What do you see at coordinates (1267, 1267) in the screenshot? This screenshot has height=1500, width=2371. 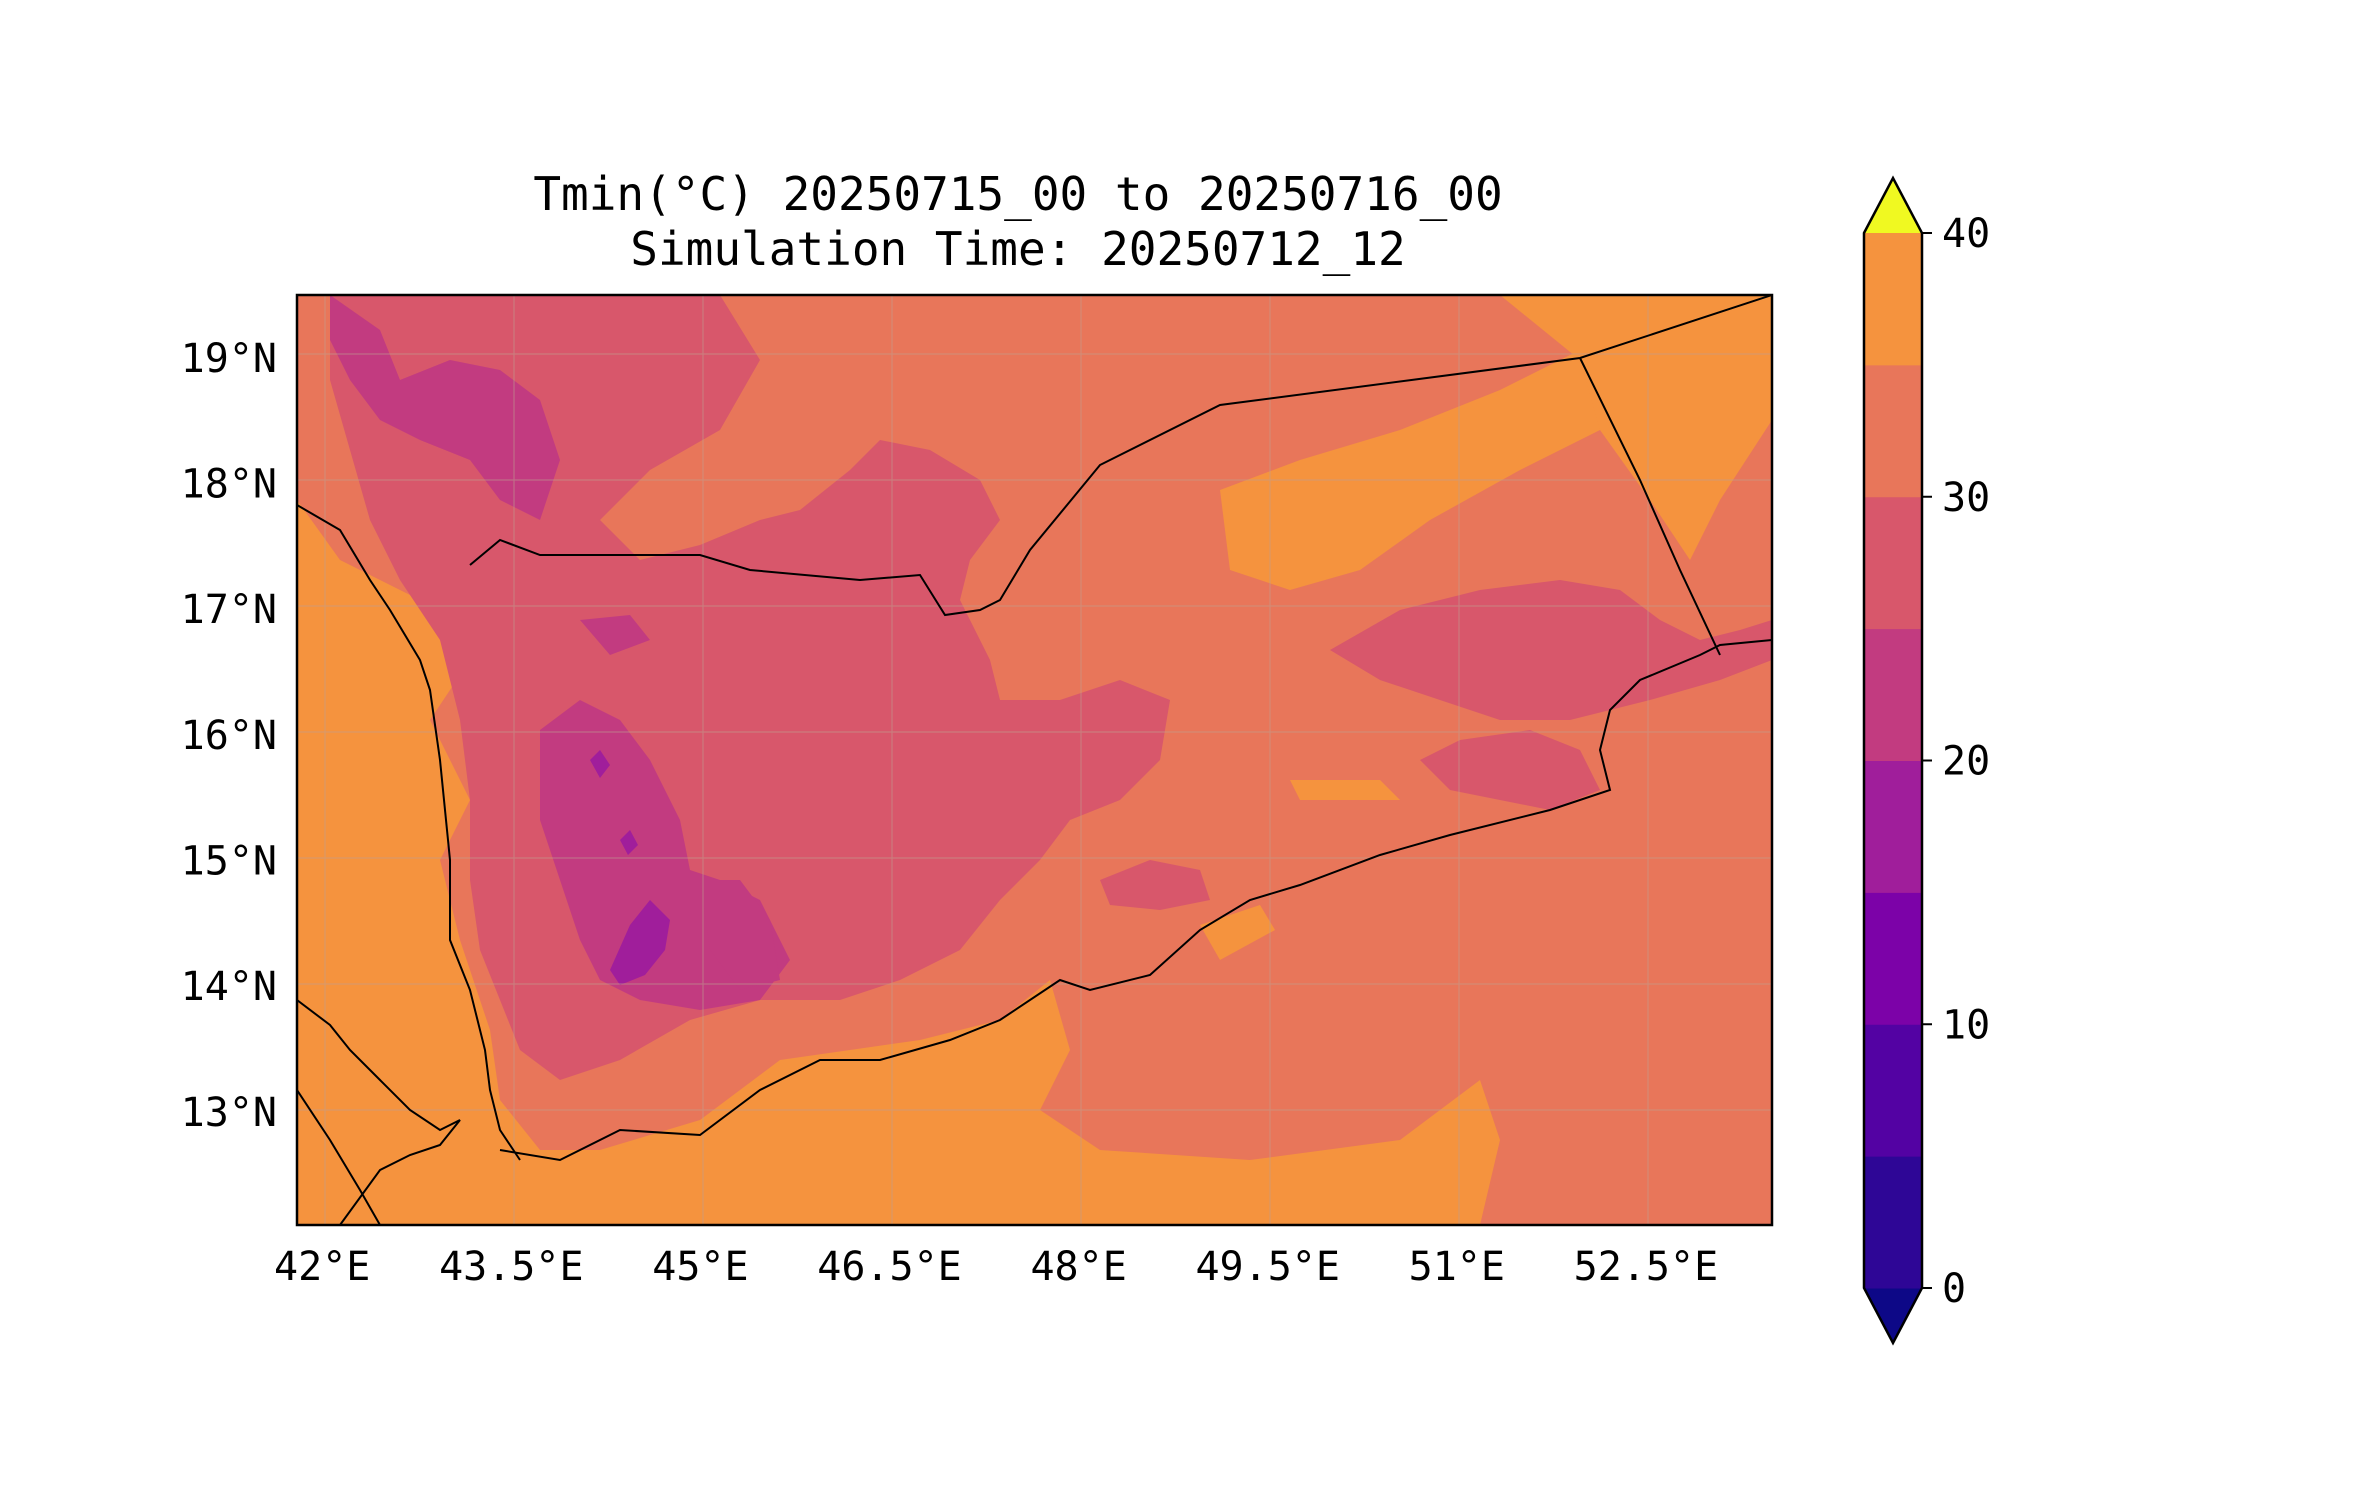 I see `lon-tick-label: 49.5°E` at bounding box center [1267, 1267].